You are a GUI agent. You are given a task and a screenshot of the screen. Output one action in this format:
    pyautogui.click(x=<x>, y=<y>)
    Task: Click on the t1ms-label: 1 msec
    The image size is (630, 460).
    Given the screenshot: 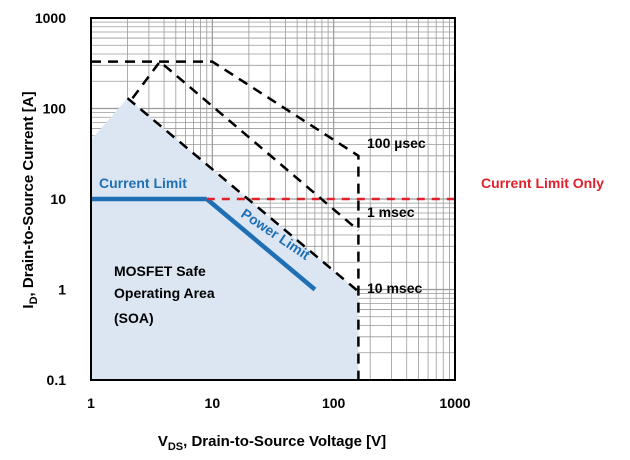 What is the action you would take?
    pyautogui.click(x=391, y=212)
    